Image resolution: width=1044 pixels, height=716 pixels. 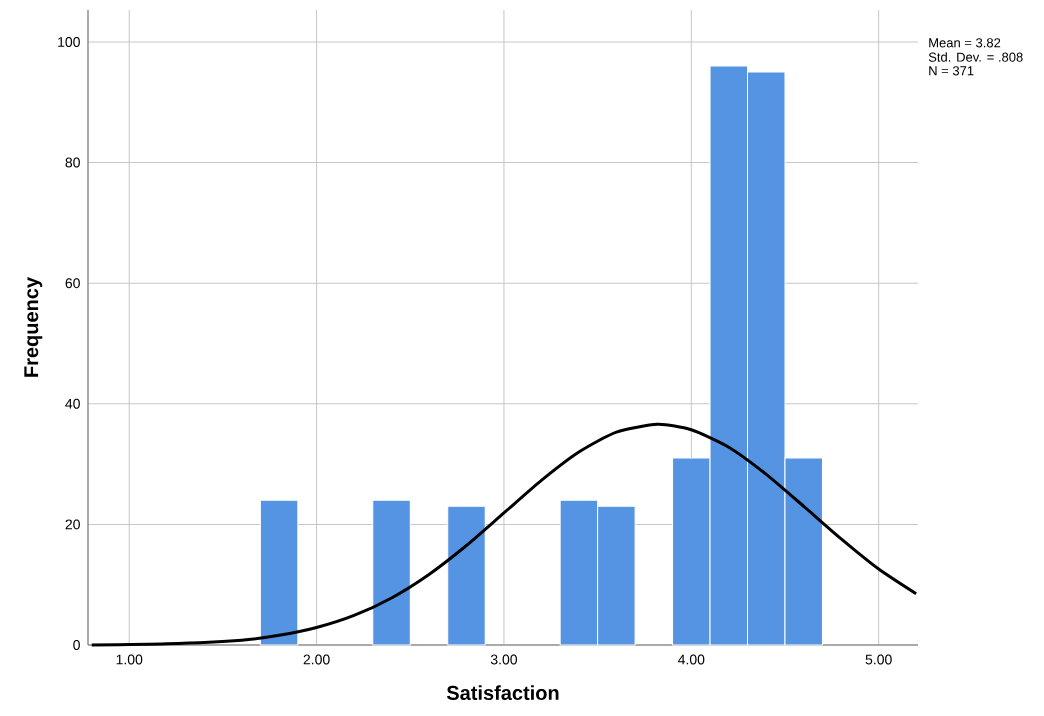 I want to click on y-tick-label: 100, so click(x=69, y=41).